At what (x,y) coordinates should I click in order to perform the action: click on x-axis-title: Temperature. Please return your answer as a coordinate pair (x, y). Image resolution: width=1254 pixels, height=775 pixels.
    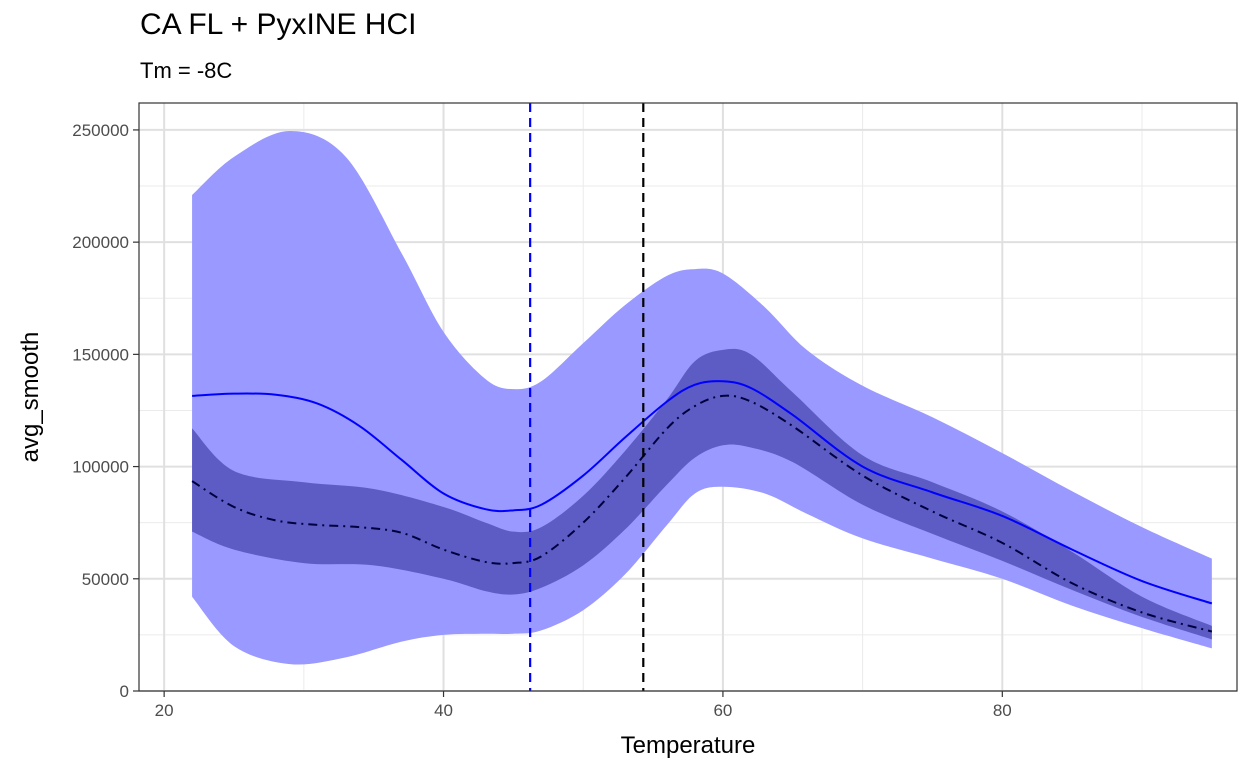
    Looking at the image, I should click on (688, 745).